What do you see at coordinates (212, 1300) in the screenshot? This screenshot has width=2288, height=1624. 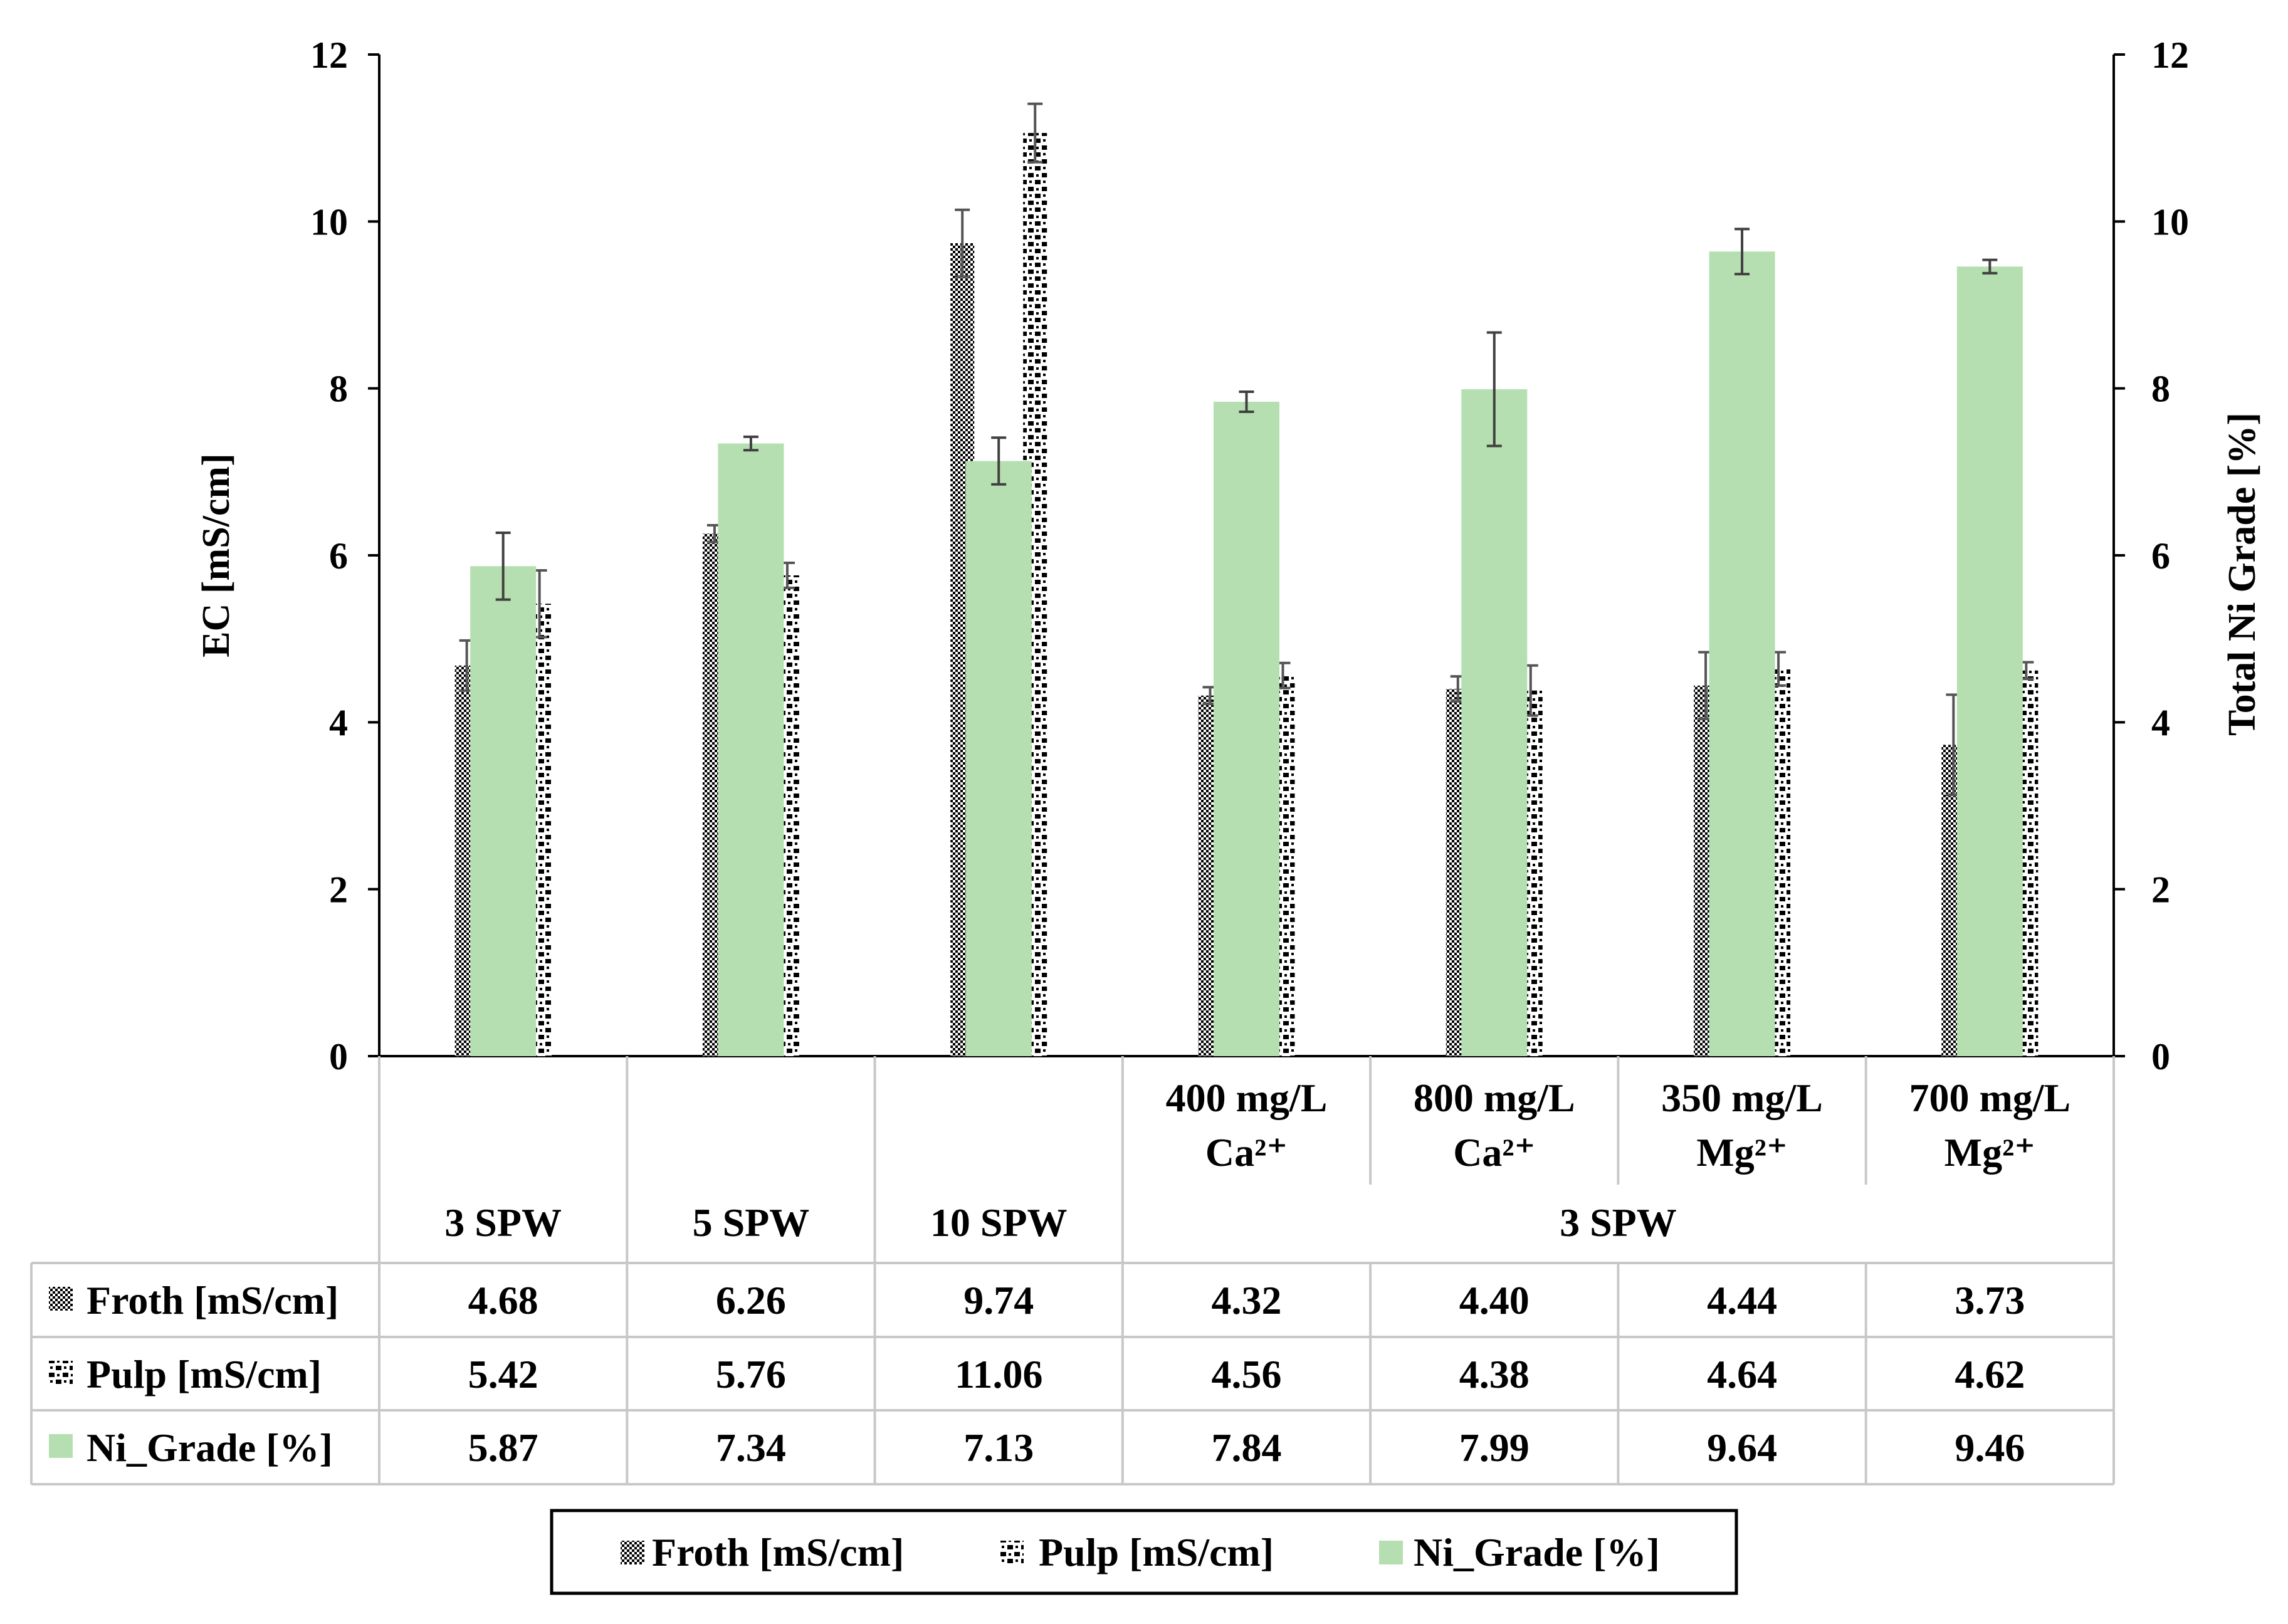 I see `row-header: Froth [mS/cm]` at bounding box center [212, 1300].